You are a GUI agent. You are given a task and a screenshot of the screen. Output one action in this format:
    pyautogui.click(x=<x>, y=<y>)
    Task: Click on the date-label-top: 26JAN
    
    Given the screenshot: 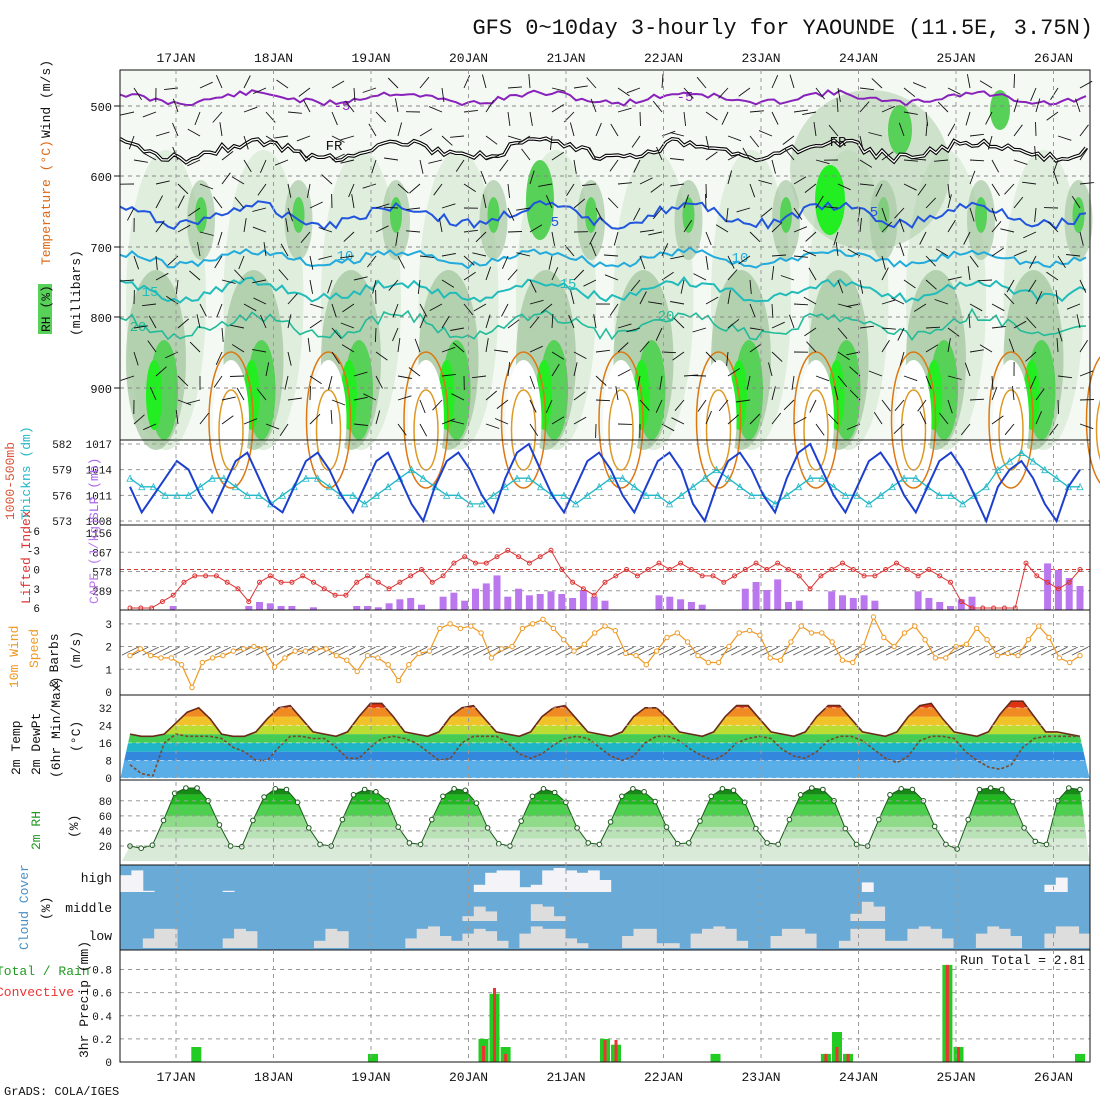 What is the action you would take?
    pyautogui.click(x=1053, y=58)
    